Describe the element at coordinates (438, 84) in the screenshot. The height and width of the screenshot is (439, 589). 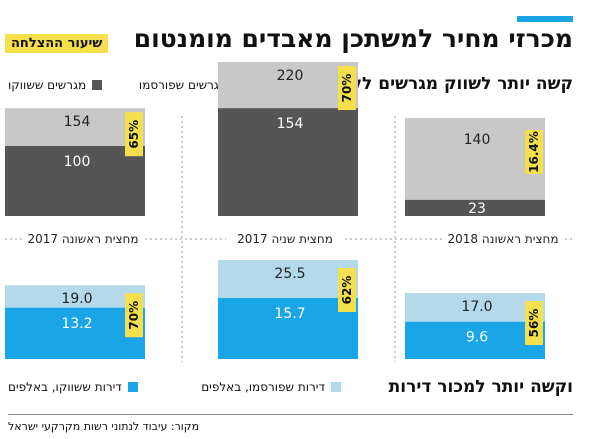
I see `land-chart-title: קשה יותר לשווק מגרשים לקבלנים` at that location.